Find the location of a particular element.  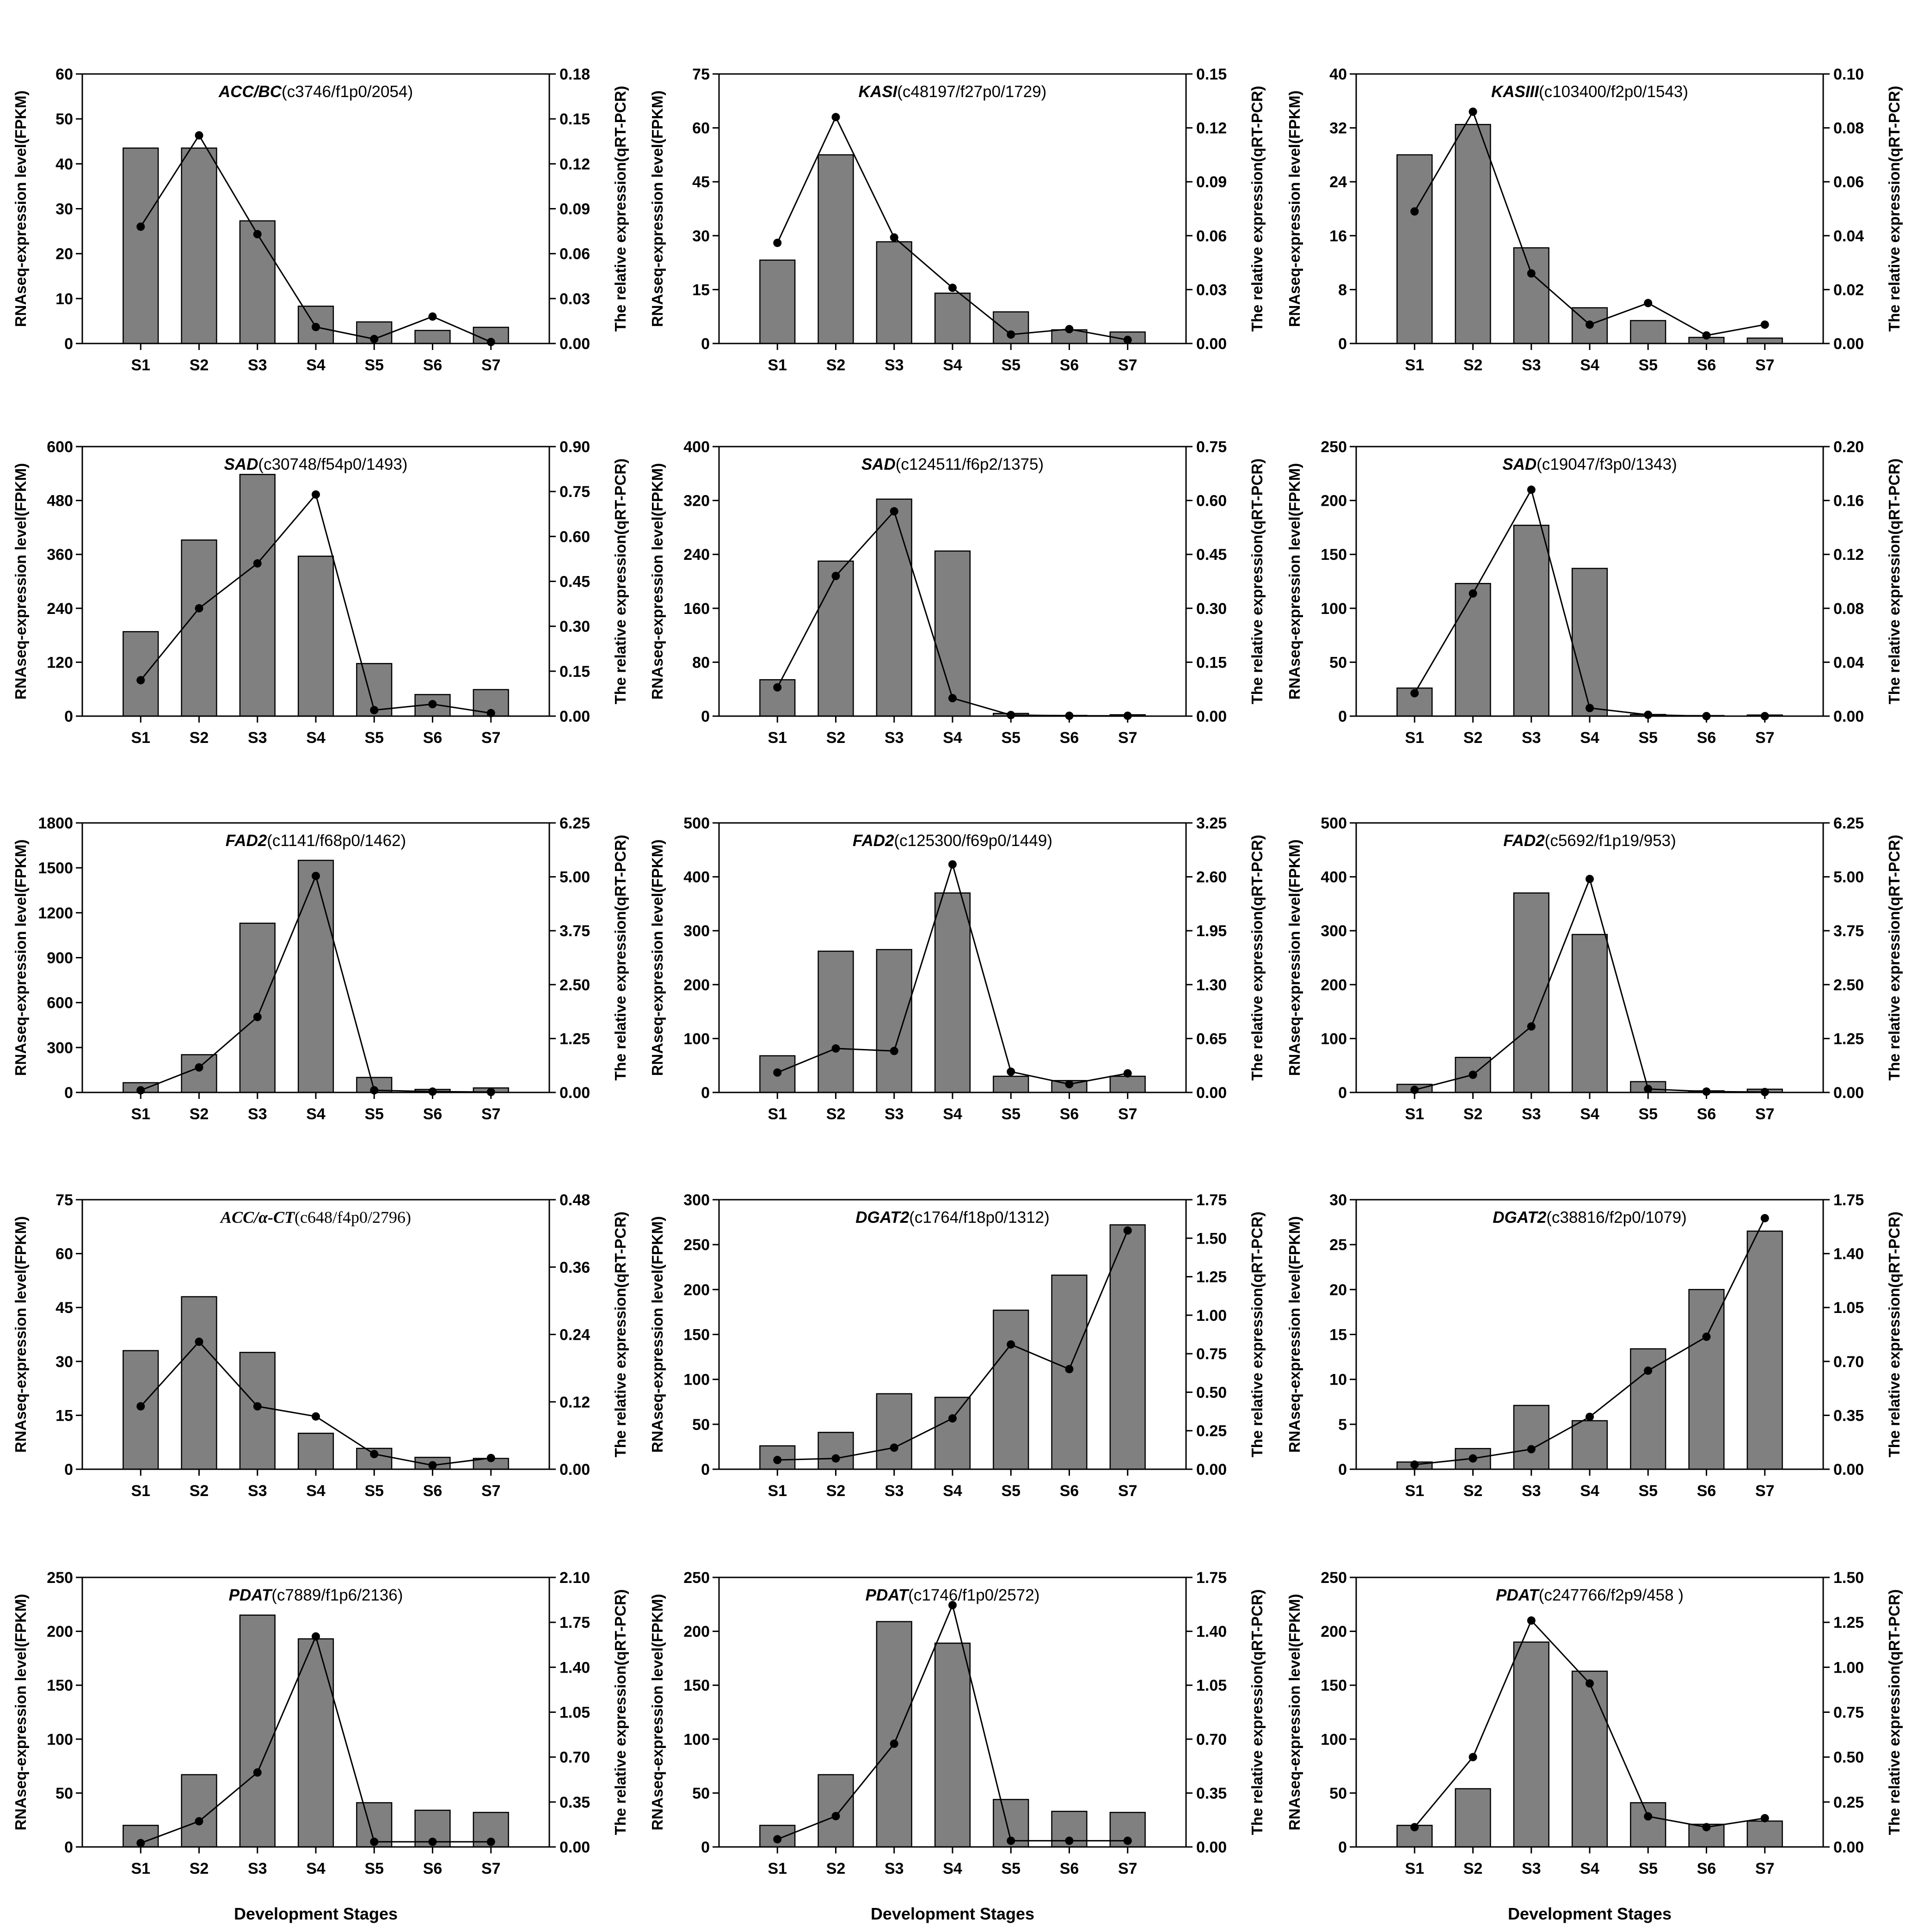

y2-tick-label: 1.05 is located at coordinates (1848, 1308).